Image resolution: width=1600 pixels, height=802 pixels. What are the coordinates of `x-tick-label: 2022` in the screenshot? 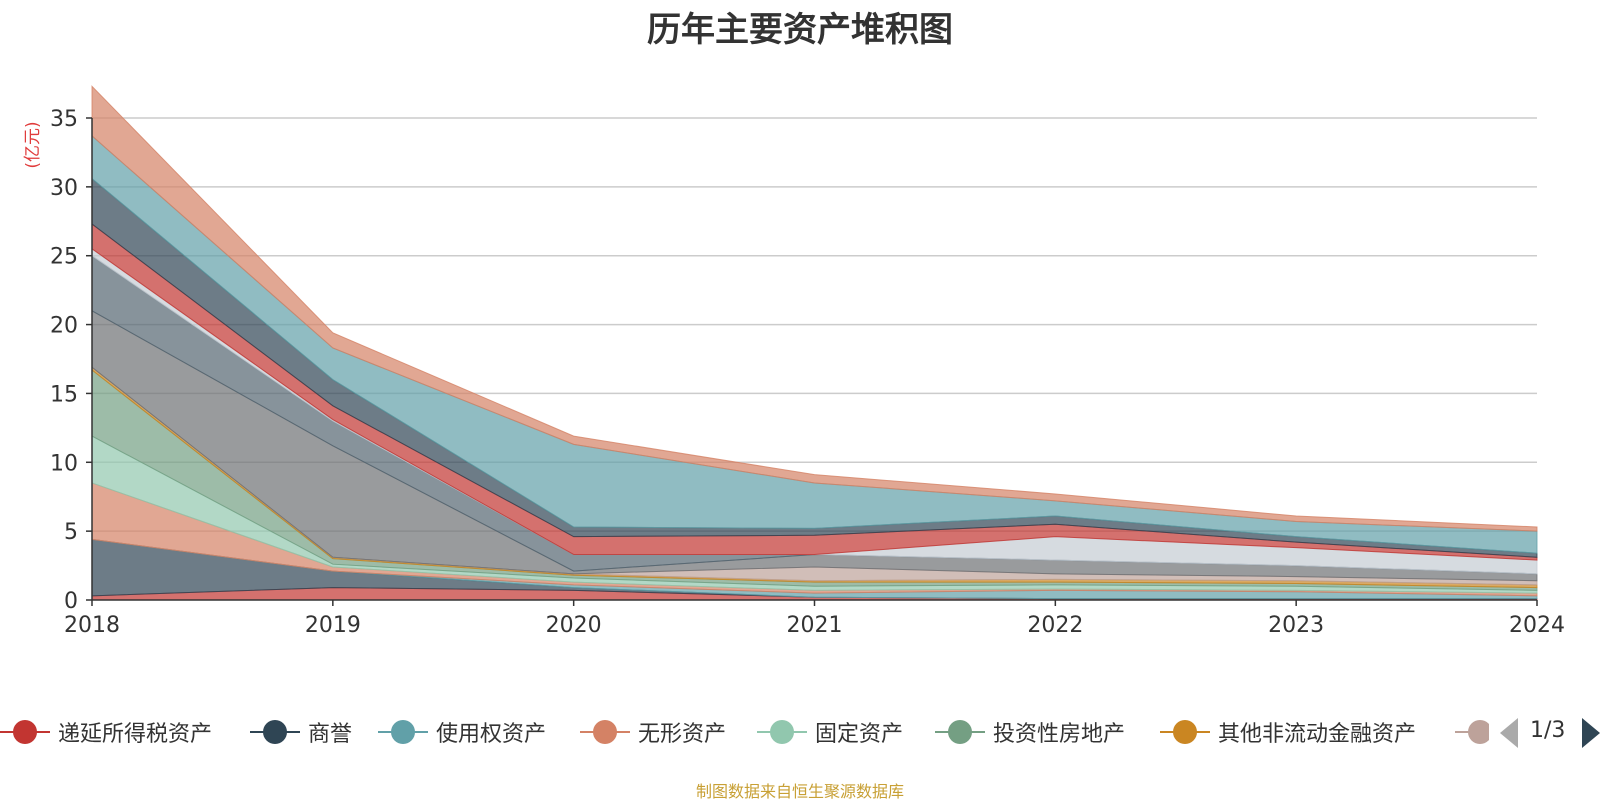 It's located at (1055, 625).